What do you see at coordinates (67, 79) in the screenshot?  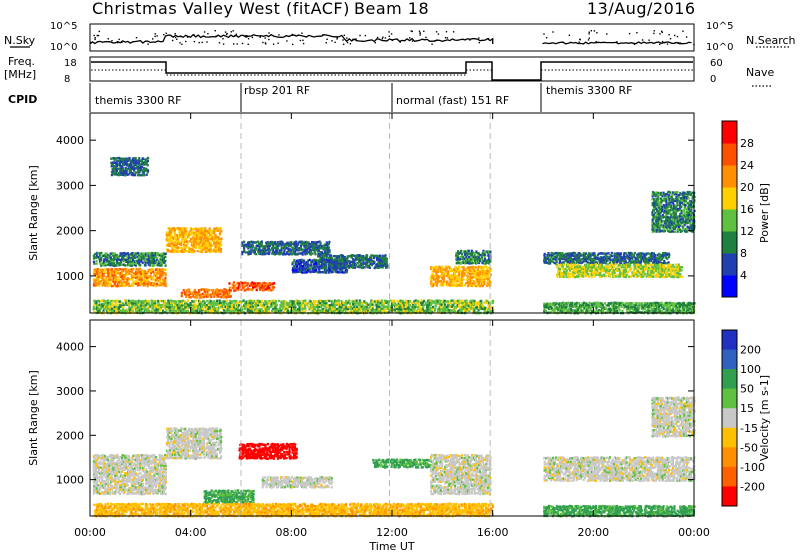 I see `freq-tick-bottom: 8` at bounding box center [67, 79].